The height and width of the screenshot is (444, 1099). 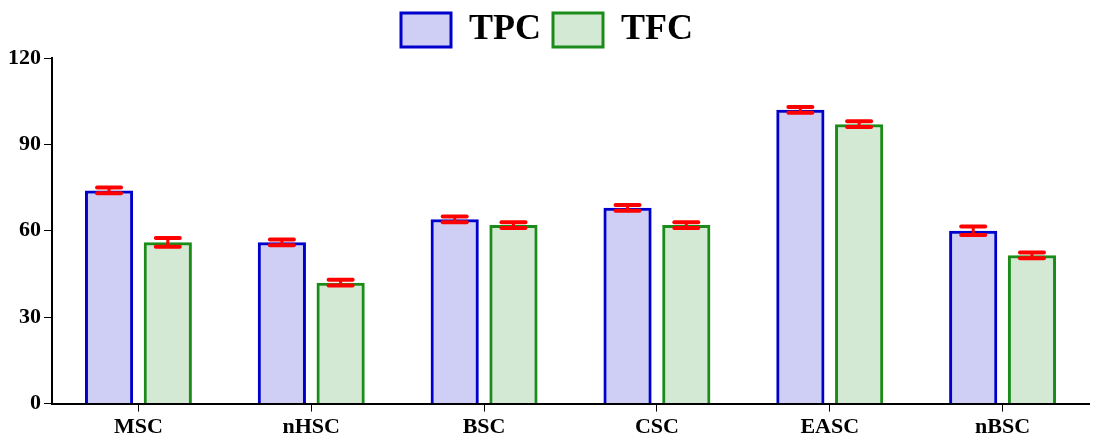 I want to click on y-tick-label: 60, so click(x=30, y=229).